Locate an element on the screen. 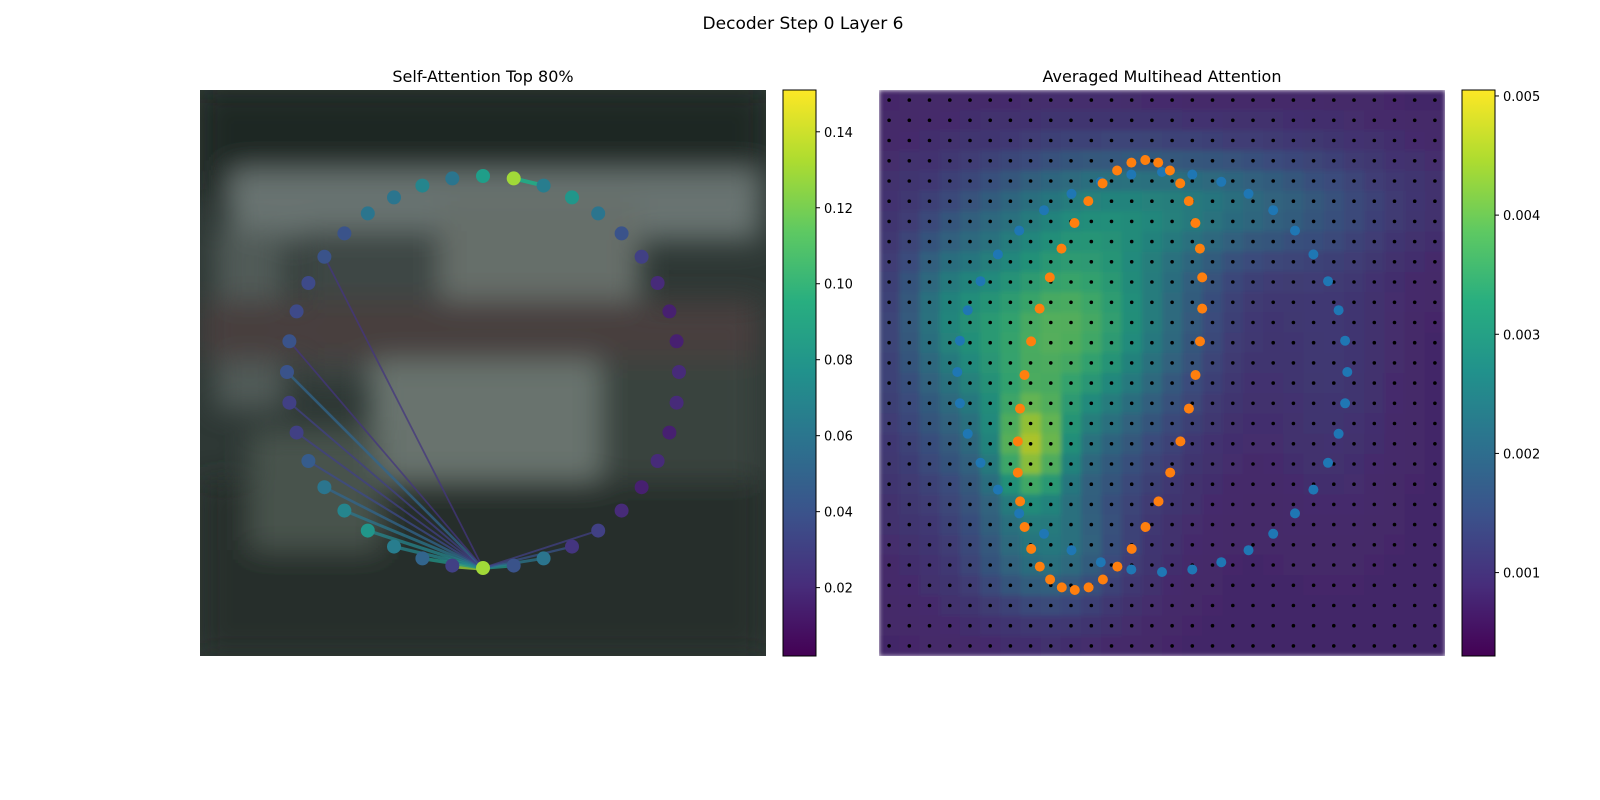  attention-line is located at coordinates (386, 485).